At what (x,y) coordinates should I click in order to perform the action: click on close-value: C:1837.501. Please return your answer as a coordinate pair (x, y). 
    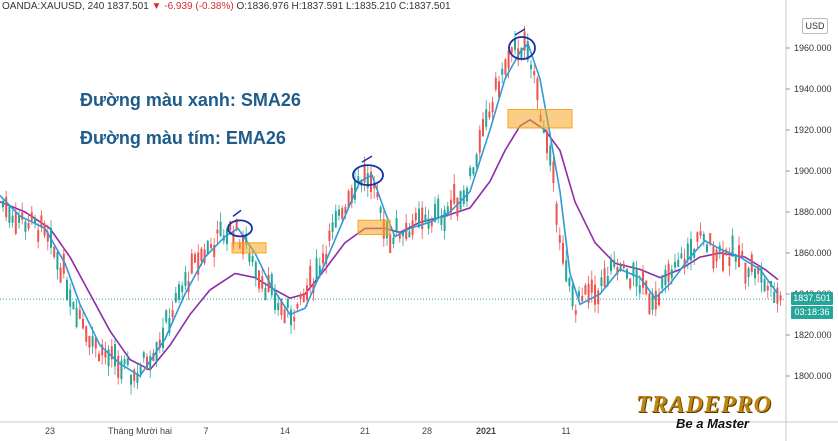
    Looking at the image, I should click on (424, 6).